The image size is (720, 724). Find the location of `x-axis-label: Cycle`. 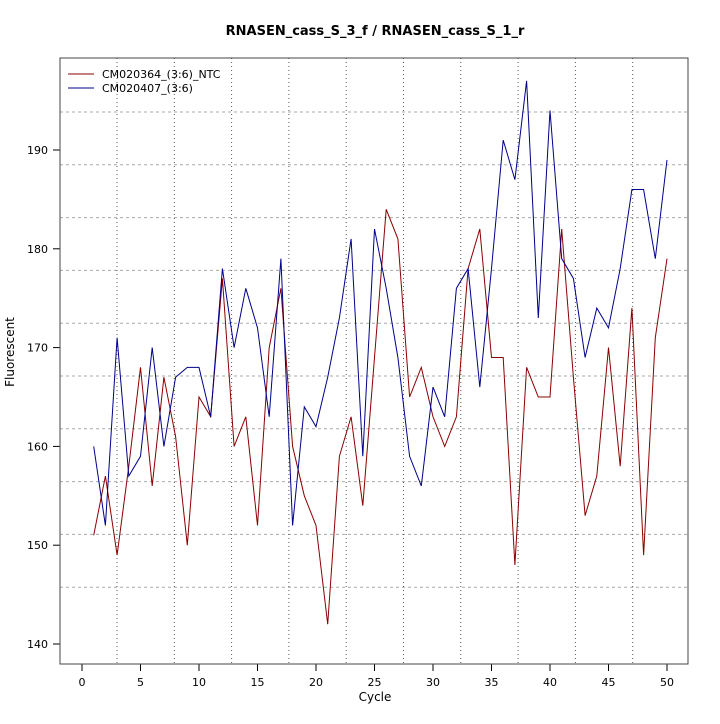

x-axis-label: Cycle is located at coordinates (375, 697).